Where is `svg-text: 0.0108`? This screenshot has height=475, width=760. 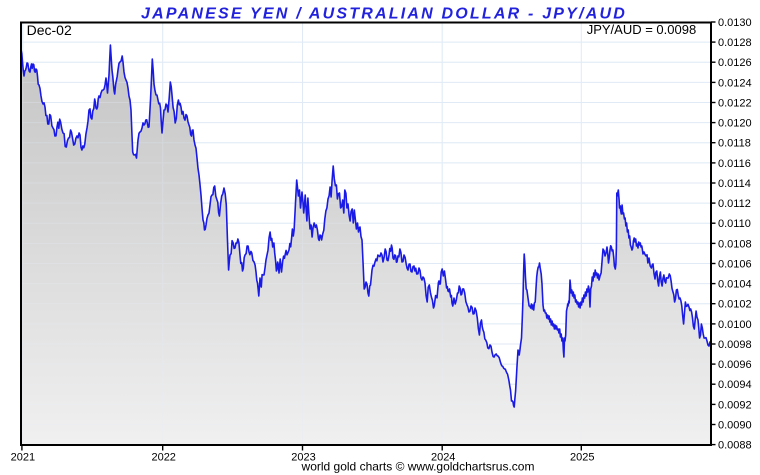 svg-text: 0.0108 is located at coordinates (735, 244).